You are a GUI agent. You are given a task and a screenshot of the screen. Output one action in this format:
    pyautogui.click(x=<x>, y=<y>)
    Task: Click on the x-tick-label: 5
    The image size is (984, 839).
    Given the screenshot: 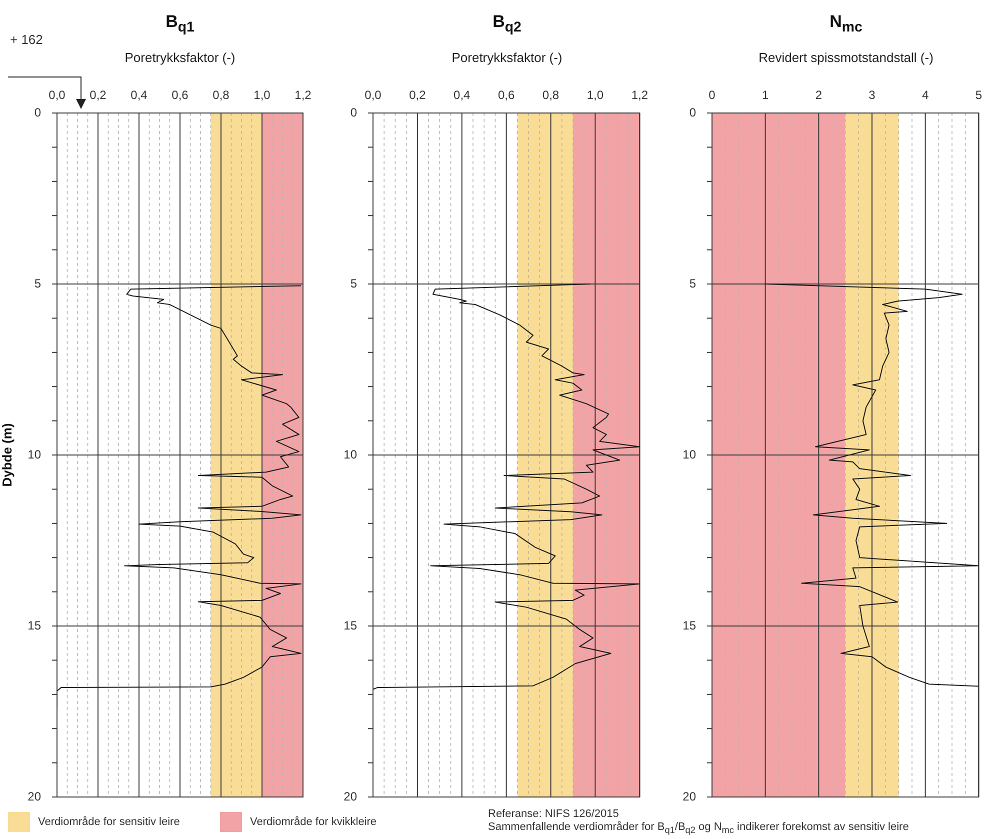 What is the action you would take?
    pyautogui.click(x=978, y=95)
    